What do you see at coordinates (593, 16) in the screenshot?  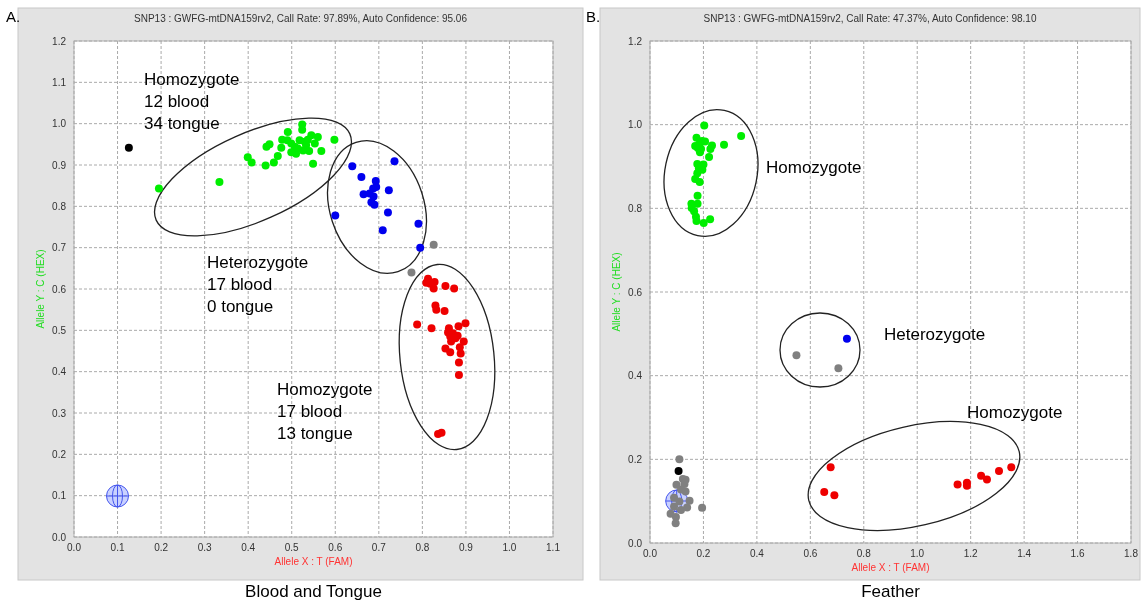 I see `text: B.` at bounding box center [593, 16].